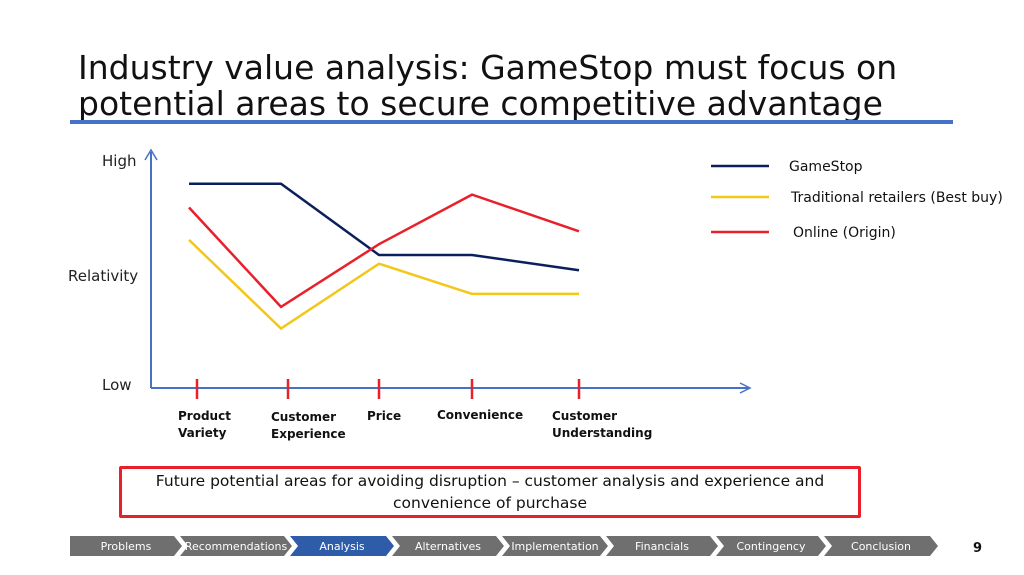  What do you see at coordinates (151, 154) in the screenshot?
I see `y-axis-arrow` at bounding box center [151, 154].